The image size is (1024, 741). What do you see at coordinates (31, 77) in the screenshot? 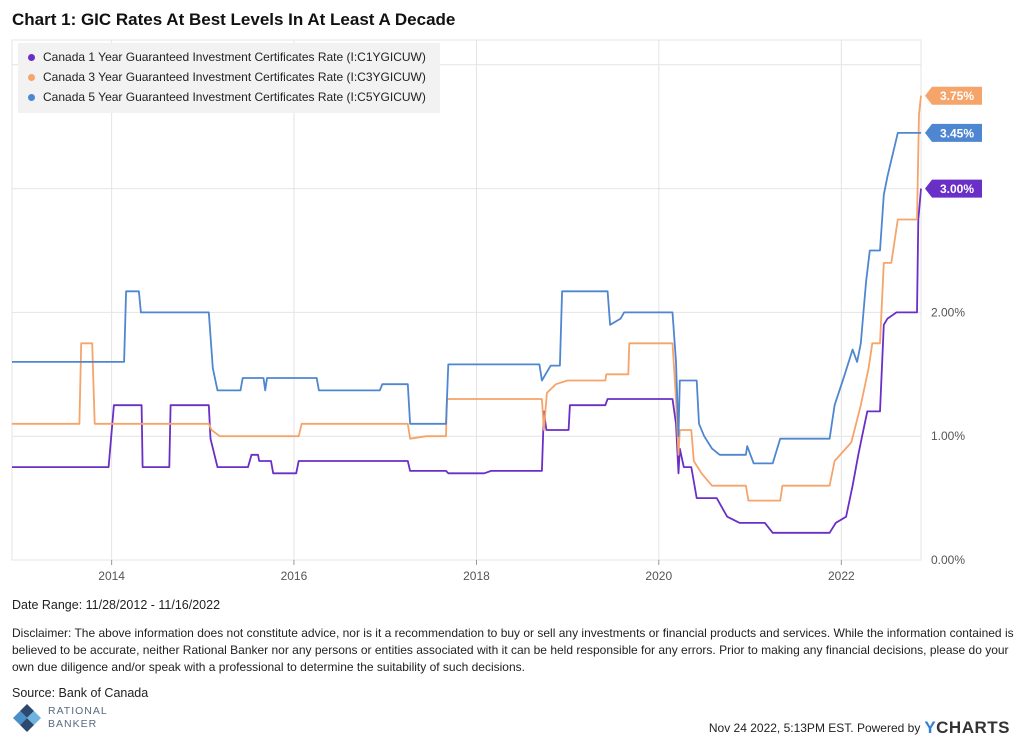
I see `legend-dot-3y` at bounding box center [31, 77].